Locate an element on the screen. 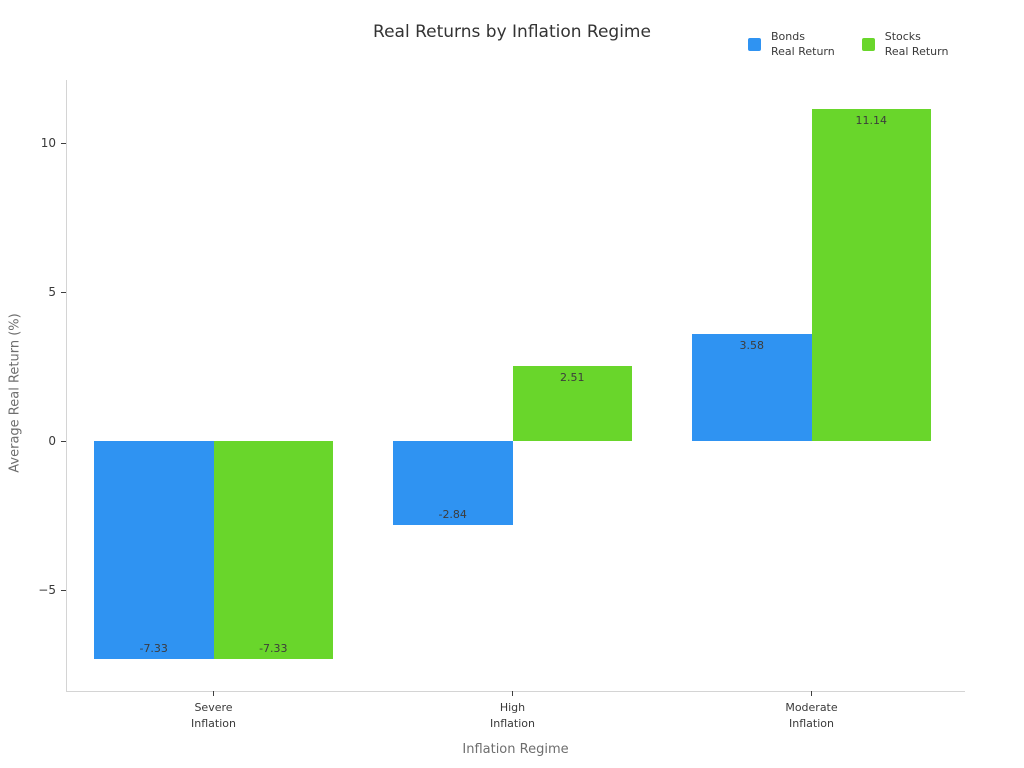  x-tick-label: Moderate Inflation is located at coordinates (811, 715).